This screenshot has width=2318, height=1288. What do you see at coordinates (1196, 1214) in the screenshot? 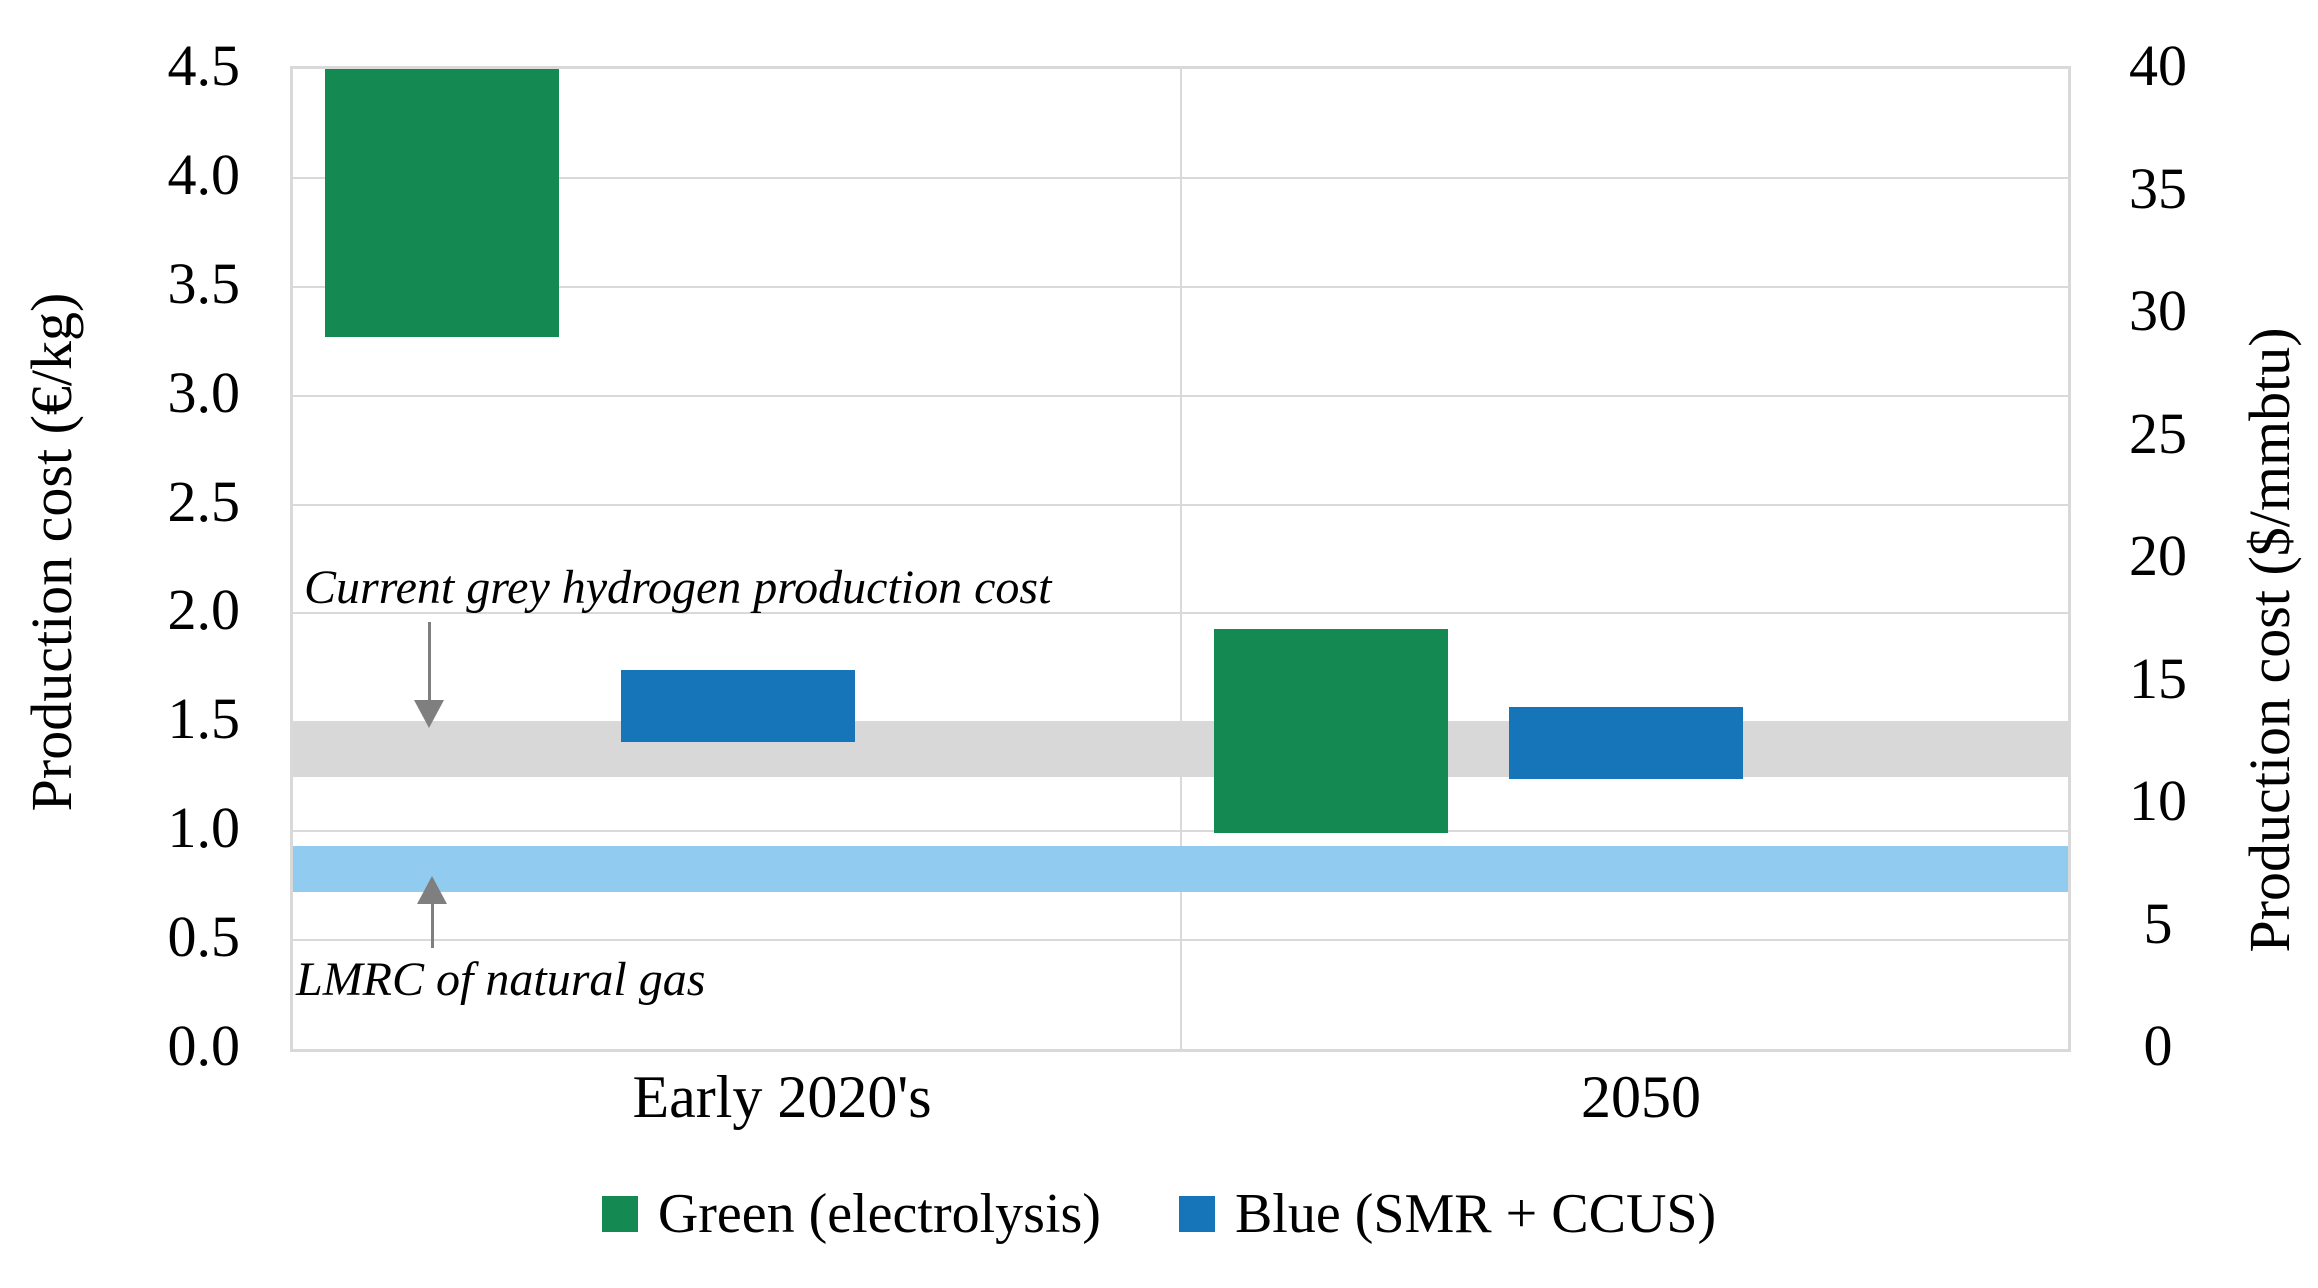
I see `legend-swatch-blue-icon` at bounding box center [1196, 1214].